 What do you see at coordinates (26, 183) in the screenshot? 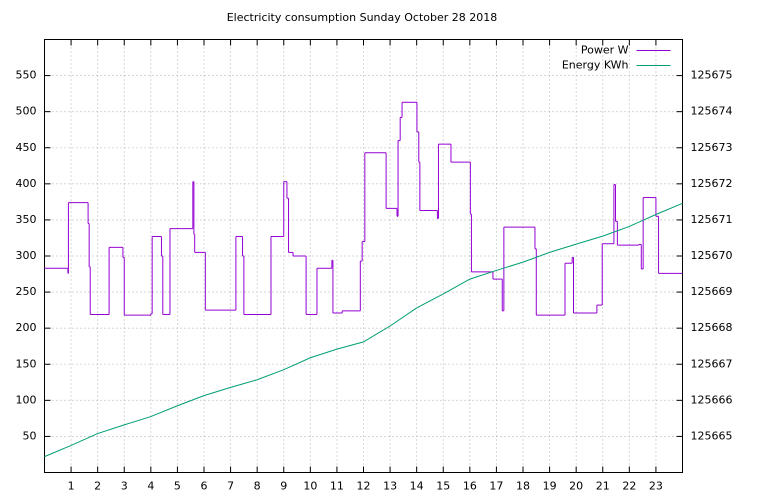
I see `y-tick-label: 400` at bounding box center [26, 183].